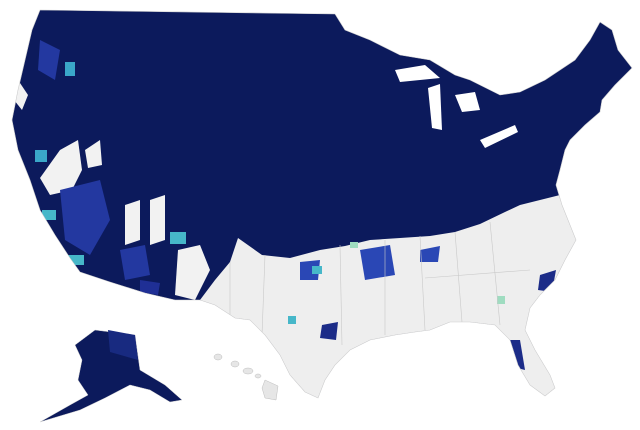  What do you see at coordinates (380, 283) in the screenshot?
I see `state-borders` at bounding box center [380, 283].